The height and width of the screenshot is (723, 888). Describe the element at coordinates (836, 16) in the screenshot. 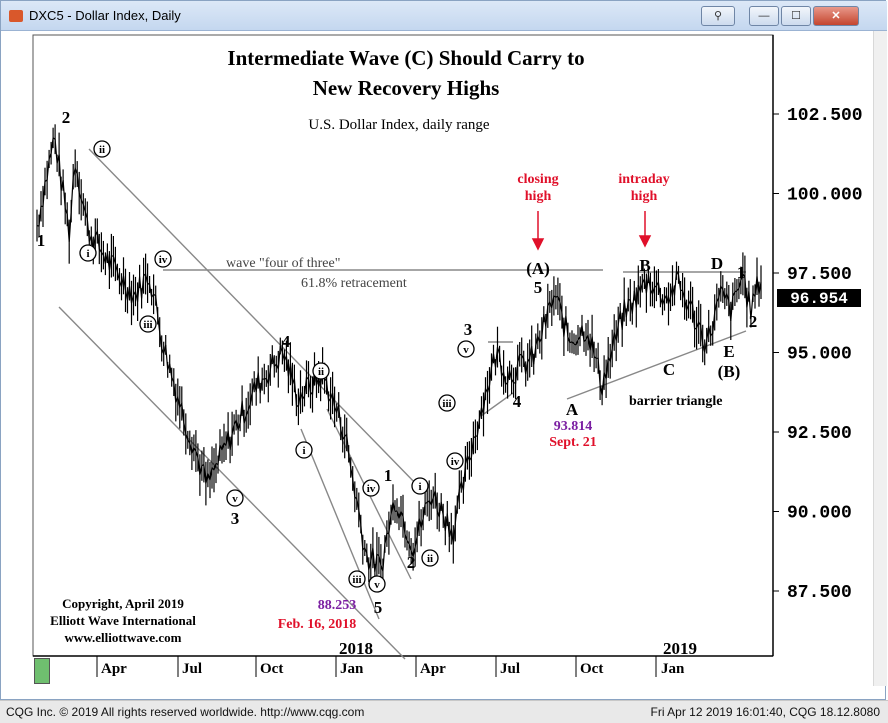

I see `close-button: ✕` at that location.